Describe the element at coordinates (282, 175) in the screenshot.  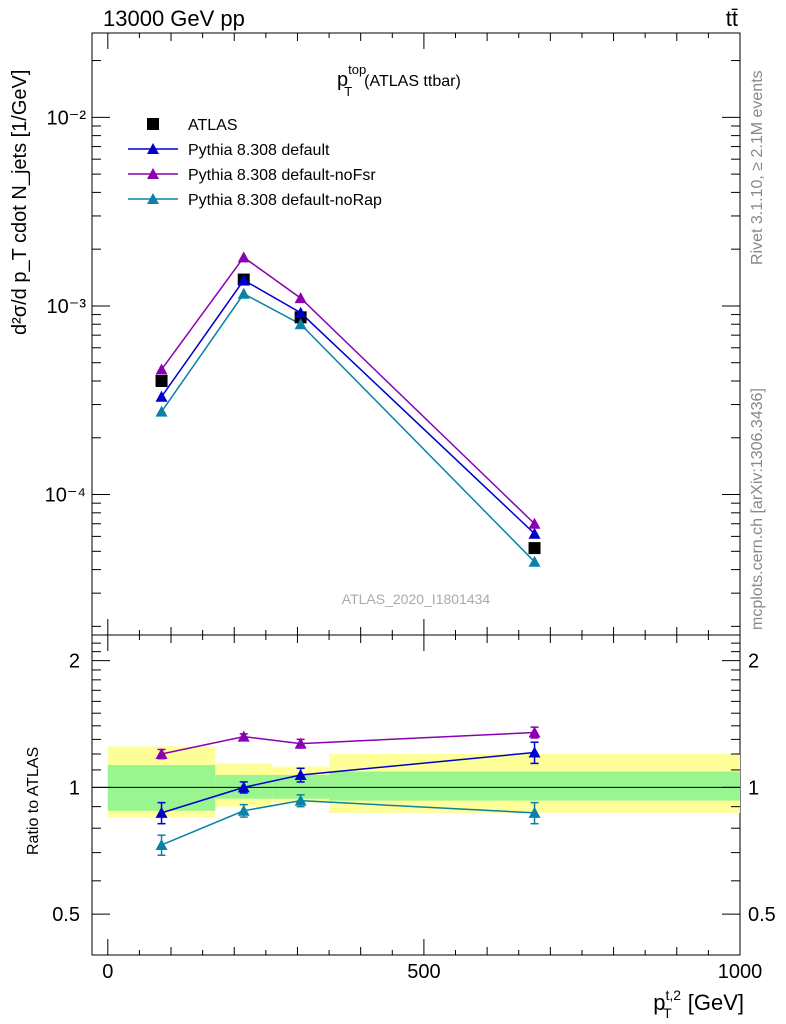
I see `legend-label-2: Pythia 8.308 default-noFsr` at that location.